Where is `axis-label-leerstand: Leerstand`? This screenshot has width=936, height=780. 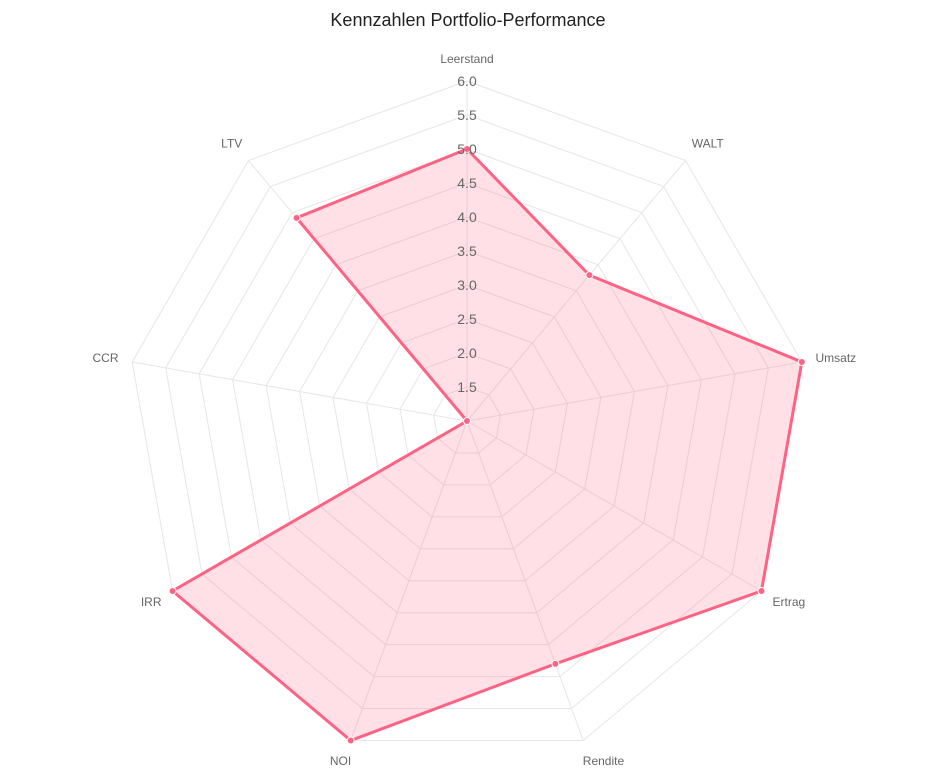 axis-label-leerstand: Leerstand is located at coordinates (466, 59).